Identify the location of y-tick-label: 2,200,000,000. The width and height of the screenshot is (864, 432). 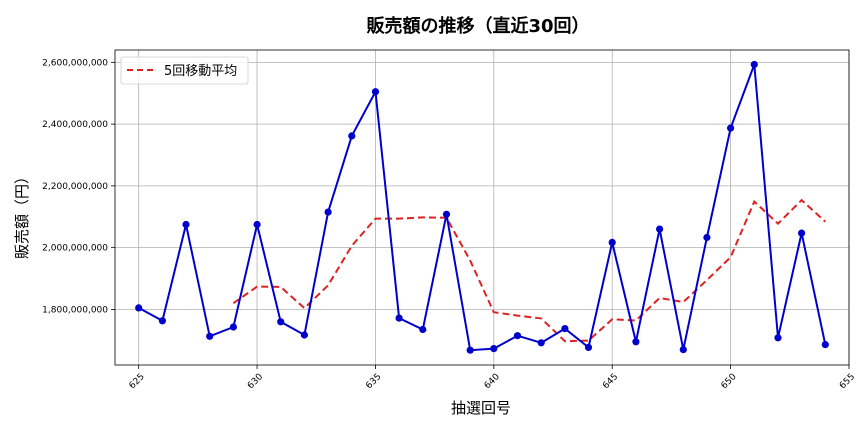
(75, 187).